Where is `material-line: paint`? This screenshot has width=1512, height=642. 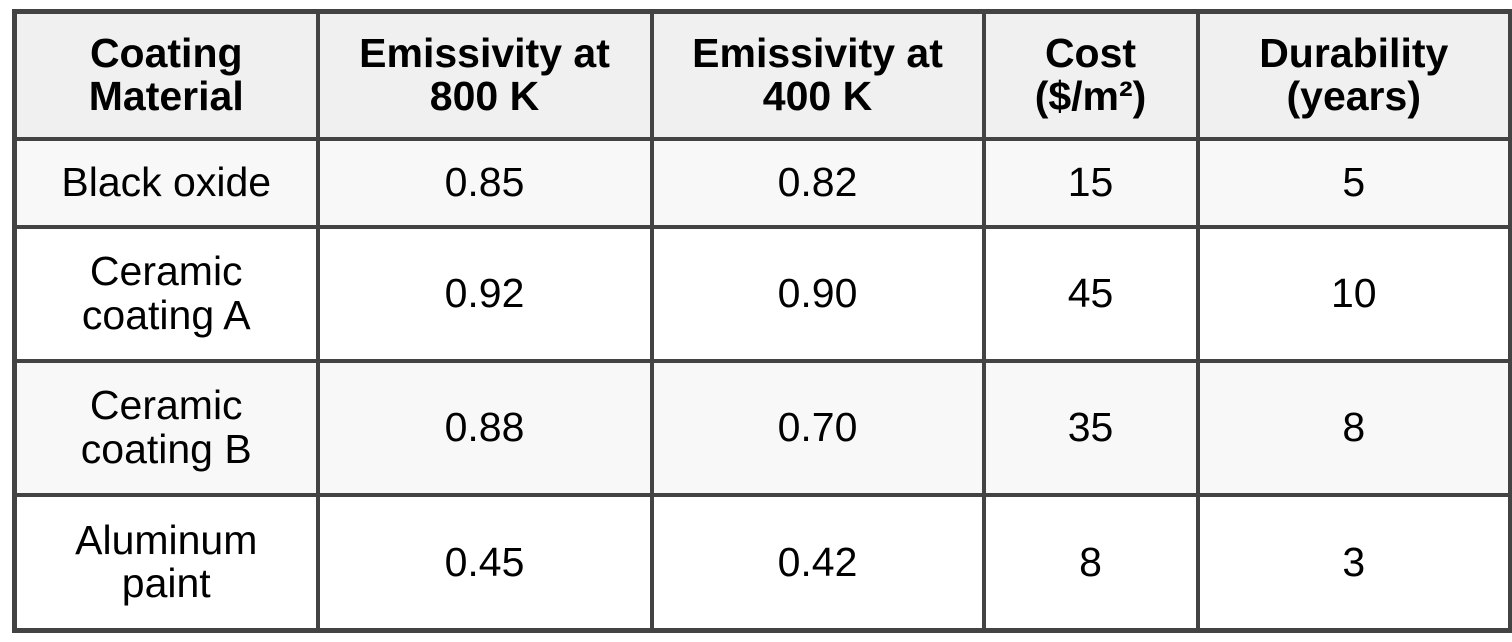
material-line: paint is located at coordinates (166, 583).